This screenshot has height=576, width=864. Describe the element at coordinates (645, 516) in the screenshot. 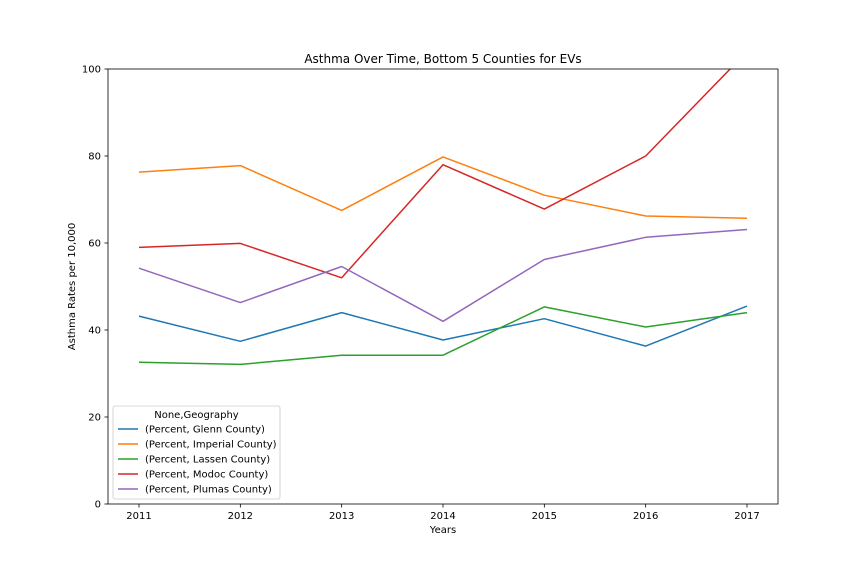

I see `x-tick-label: 2016` at that location.